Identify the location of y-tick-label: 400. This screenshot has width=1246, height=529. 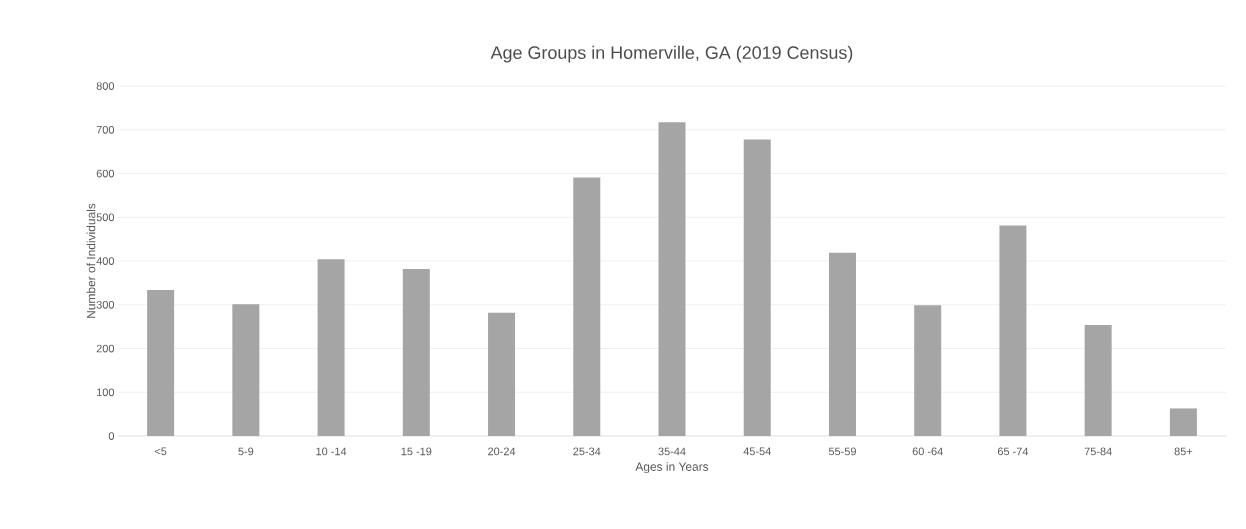
(105, 261).